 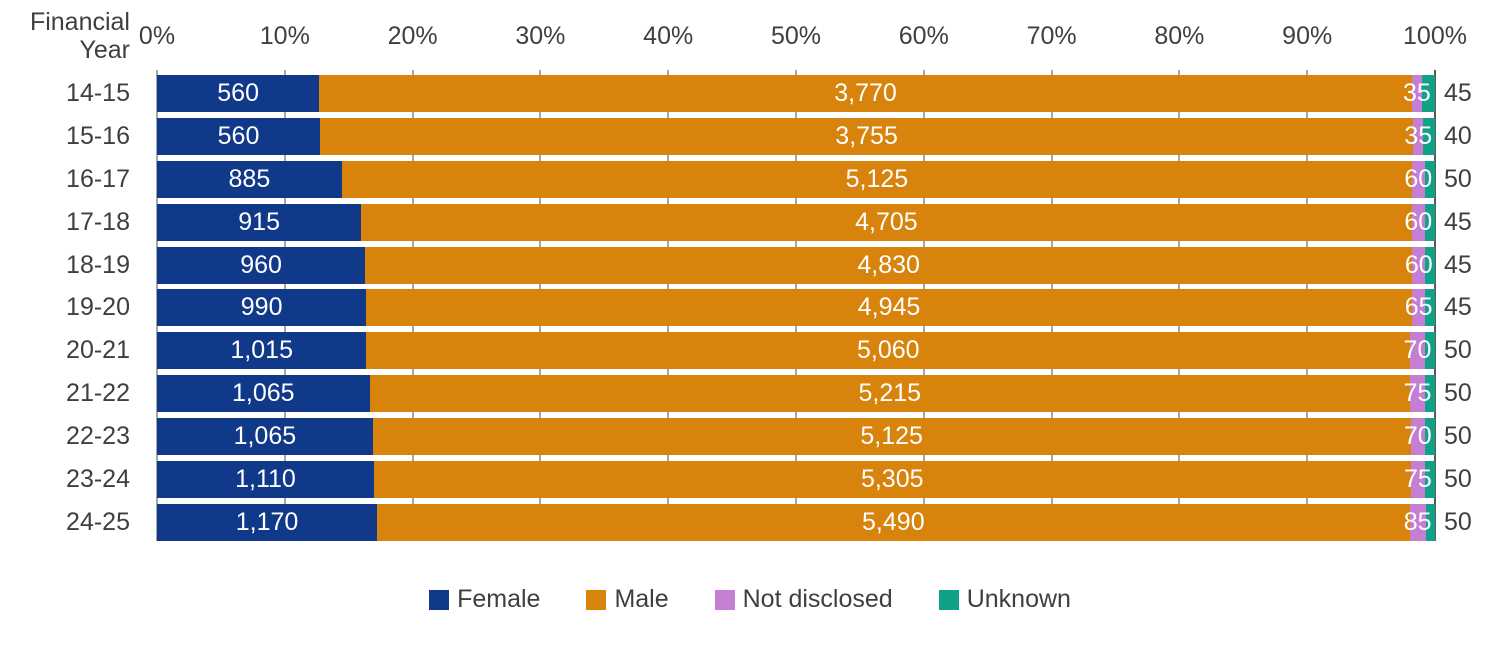 What do you see at coordinates (886, 222) in the screenshot?
I see `male-segment: 4,705` at bounding box center [886, 222].